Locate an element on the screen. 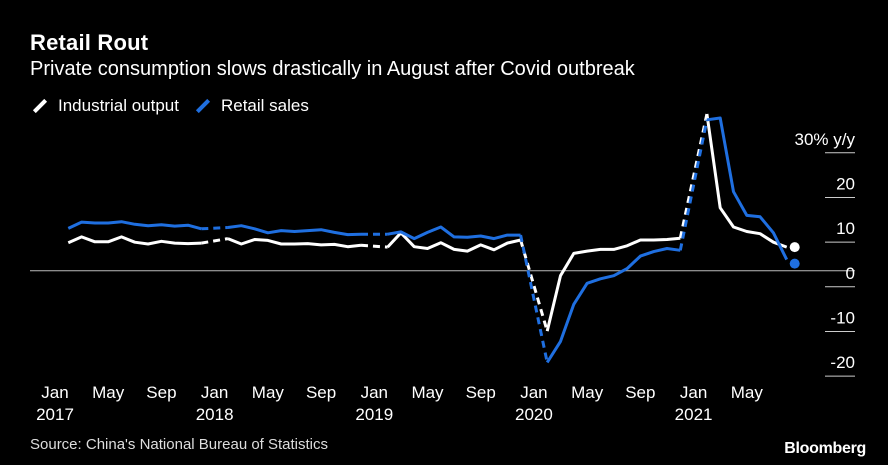 The image size is (888, 465). y-tick-label: -10 is located at coordinates (842, 317).